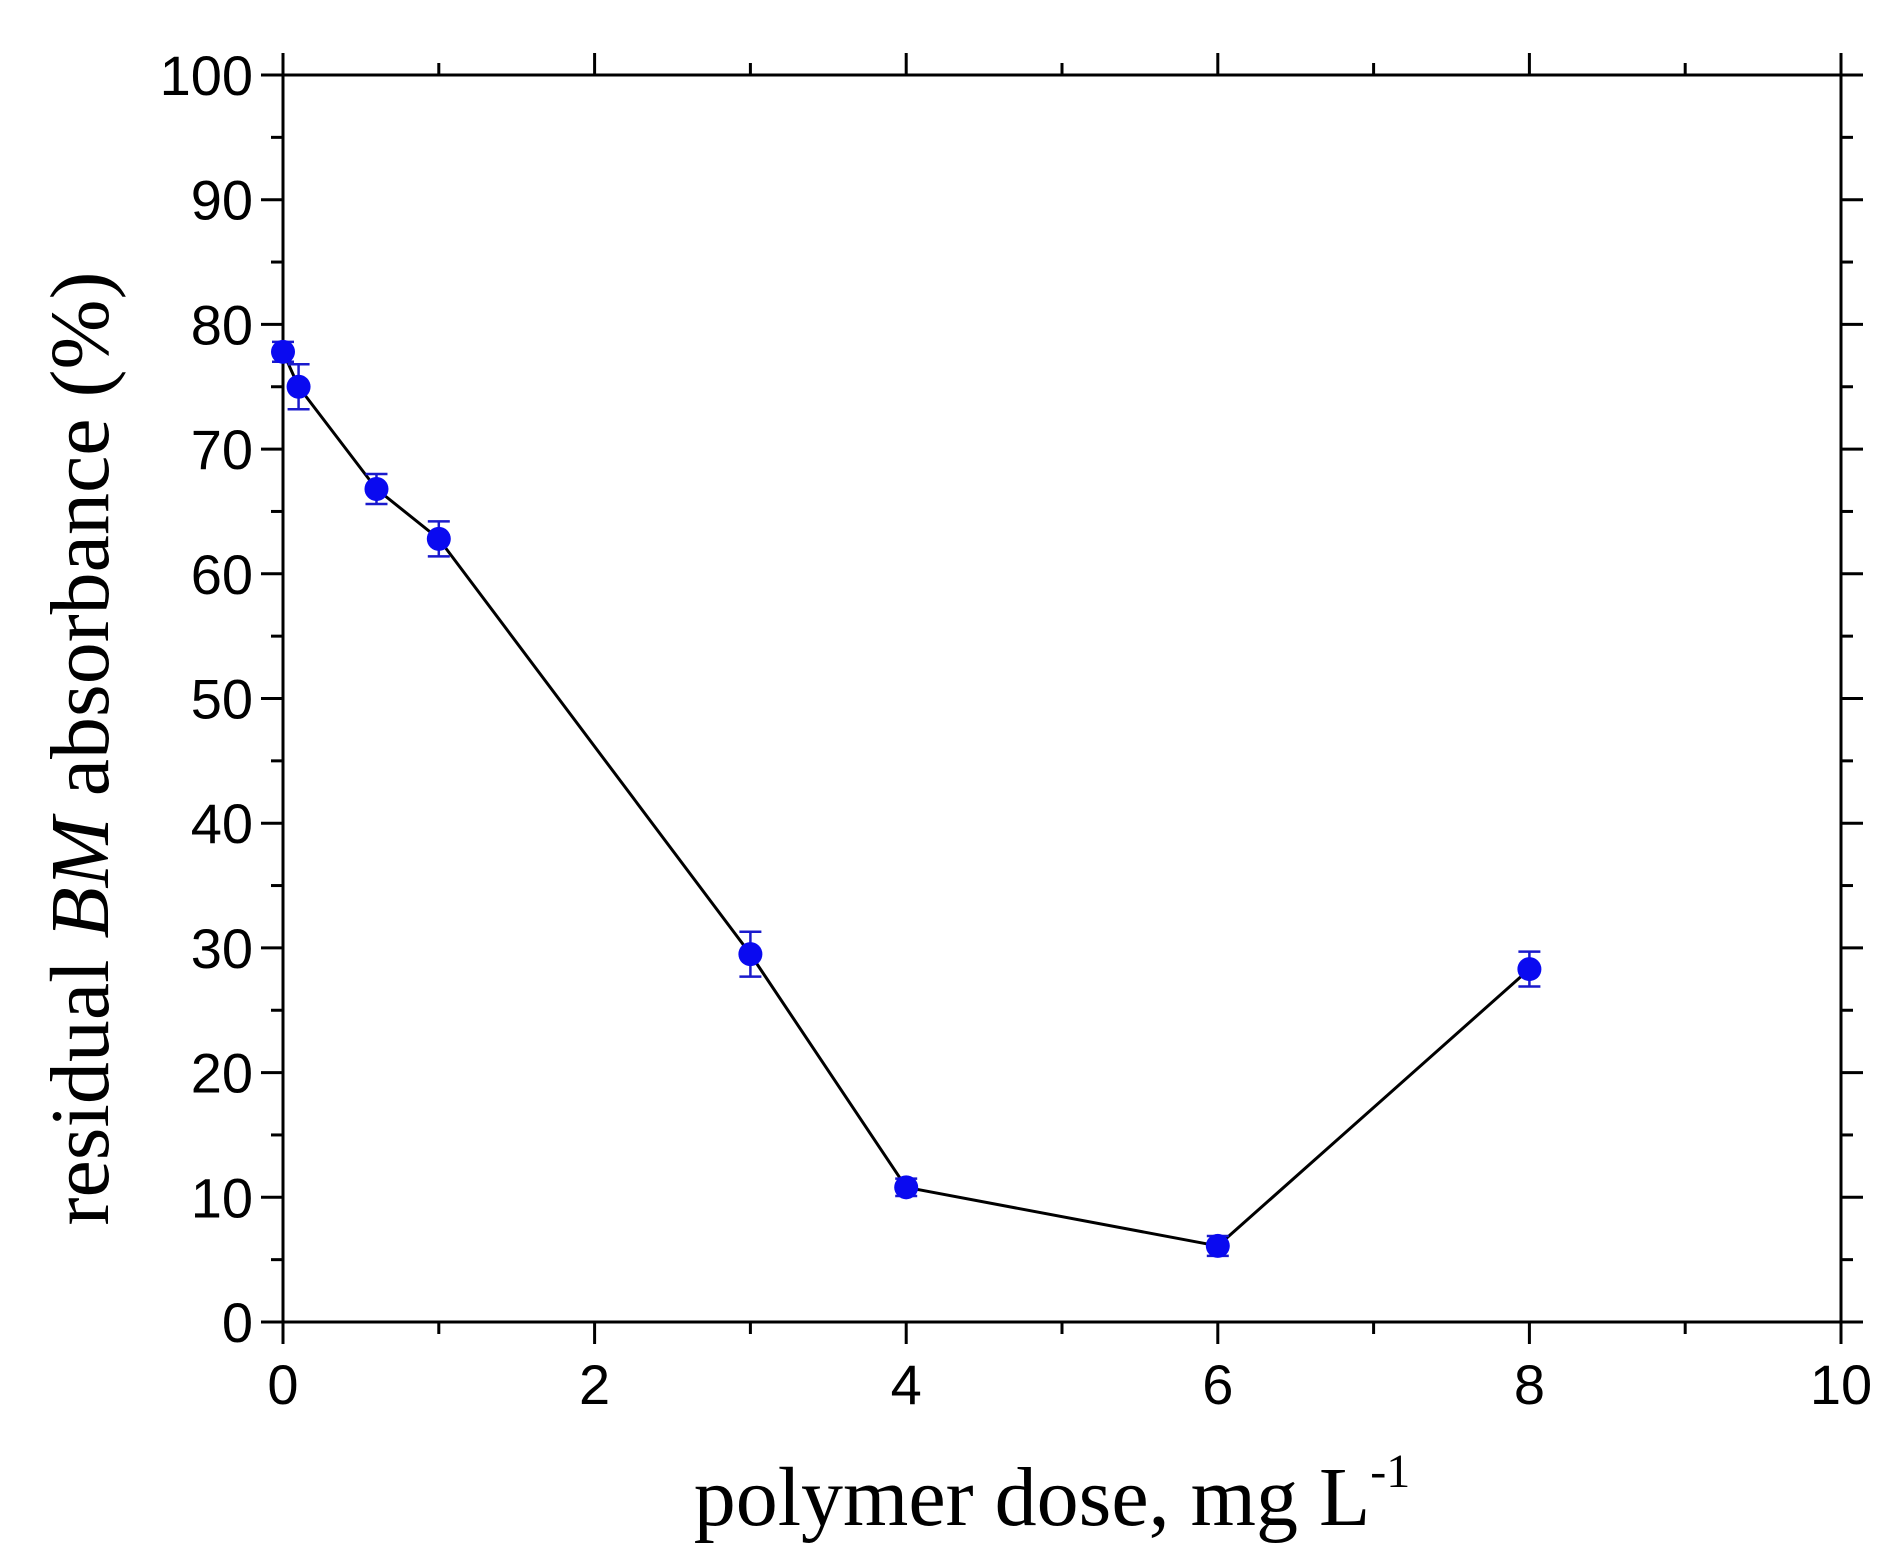 Image resolution: width=1891 pixels, height=1559 pixels. I want to click on y-axis-label-prefix: residual, so click(80, 1082).